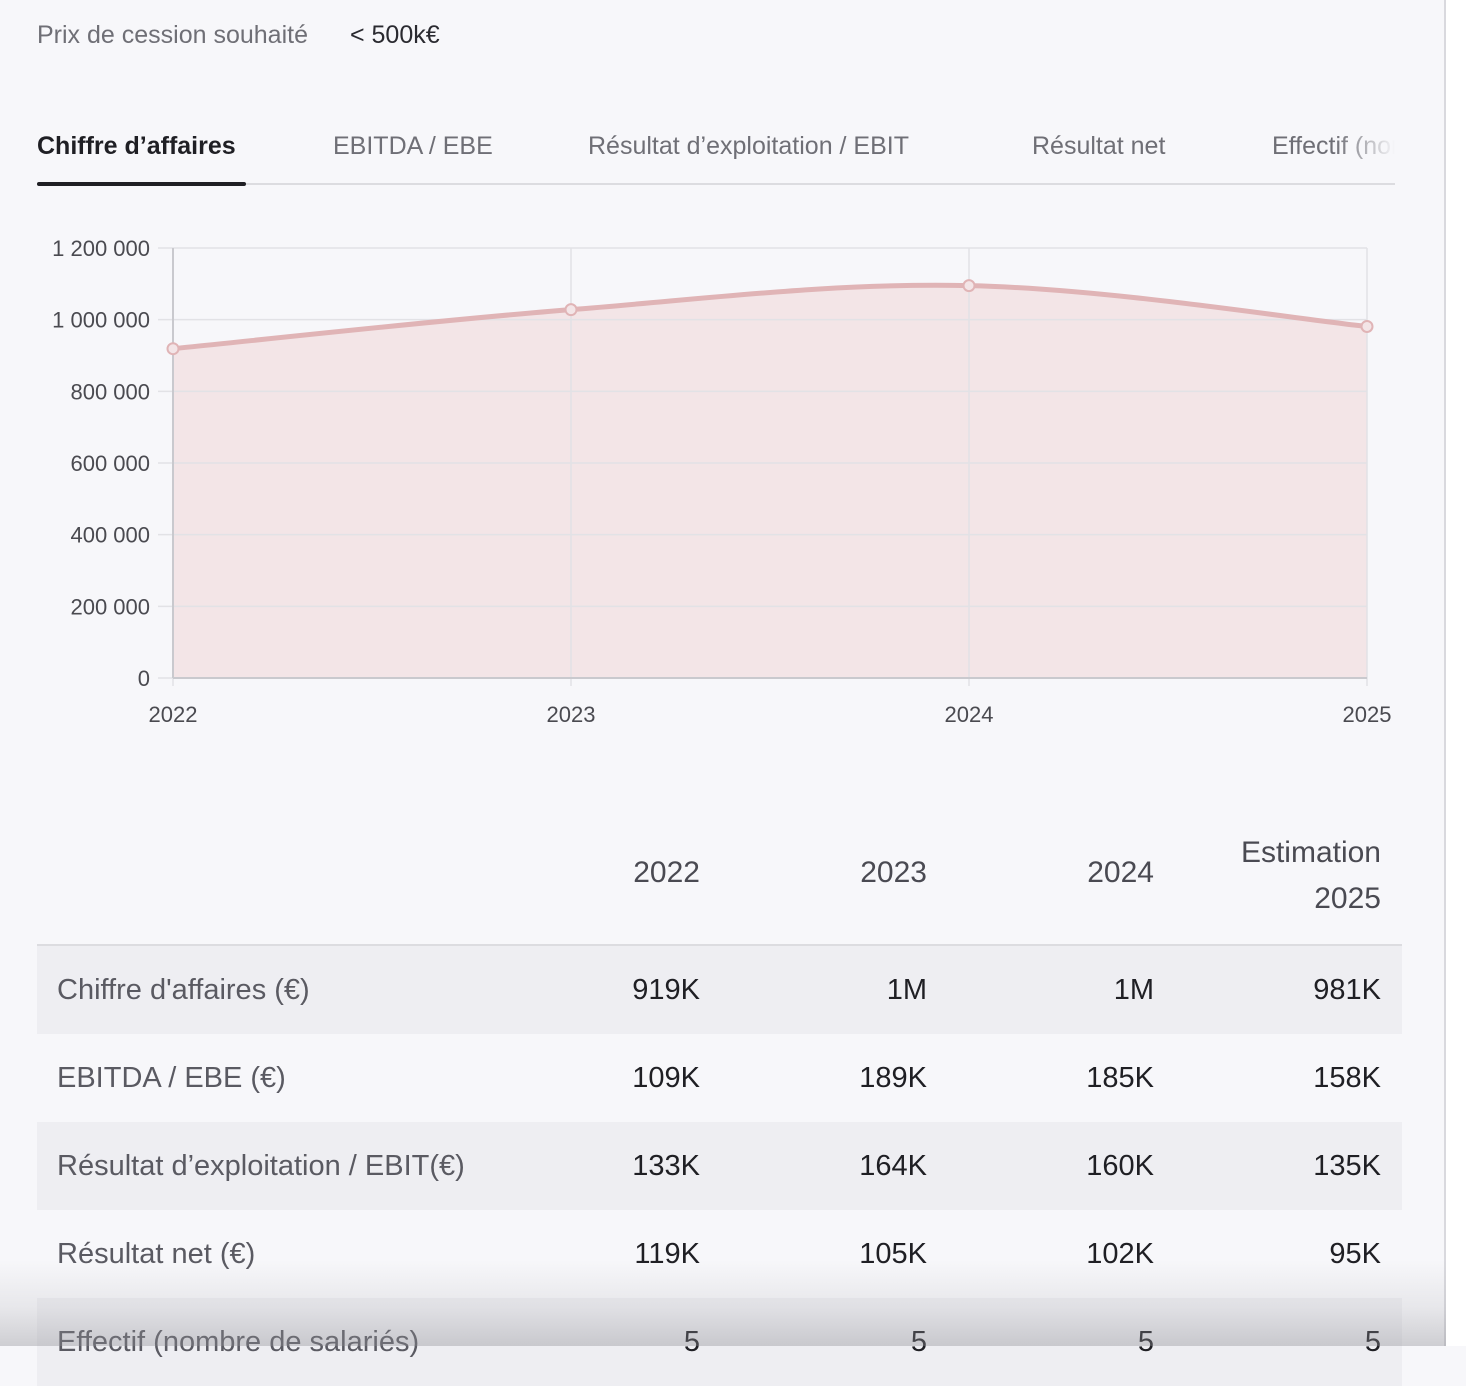 Image resolution: width=1466 pixels, height=1386 pixels. Describe the element at coordinates (748, 146) in the screenshot. I see `tab-resultat-exploitation: Résultat d’exploitation / EBIT` at that location.